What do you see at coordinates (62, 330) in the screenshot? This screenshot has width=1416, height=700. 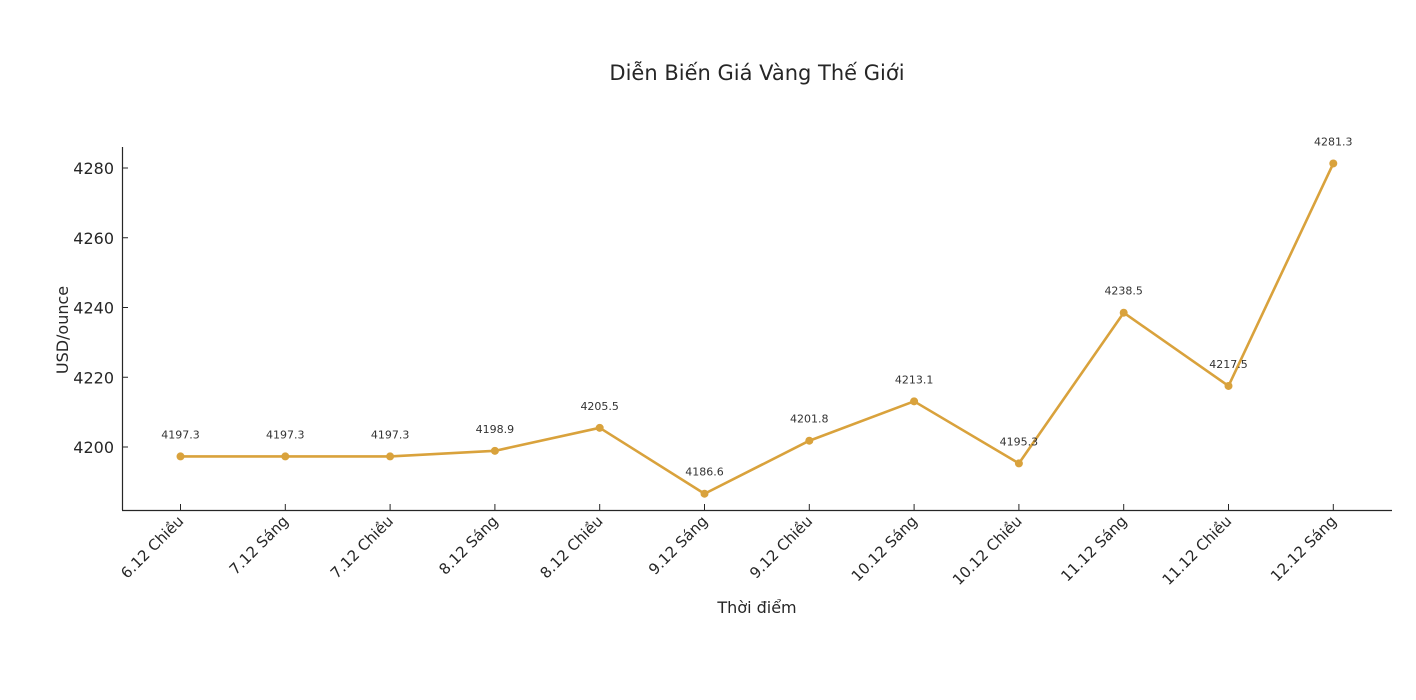 I see `y-axis-label: USD/ounce` at bounding box center [62, 330].